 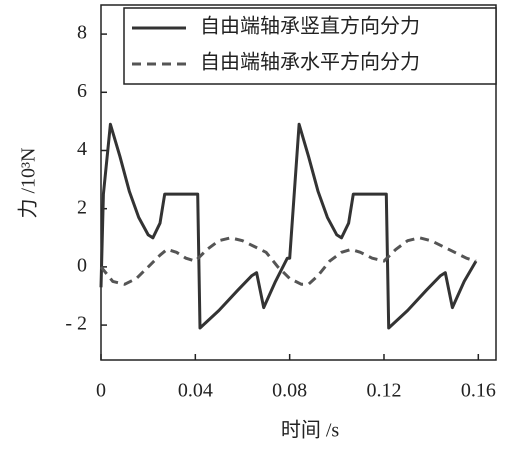 I want to click on x-tick-label: 0.12, so click(x=383, y=391).